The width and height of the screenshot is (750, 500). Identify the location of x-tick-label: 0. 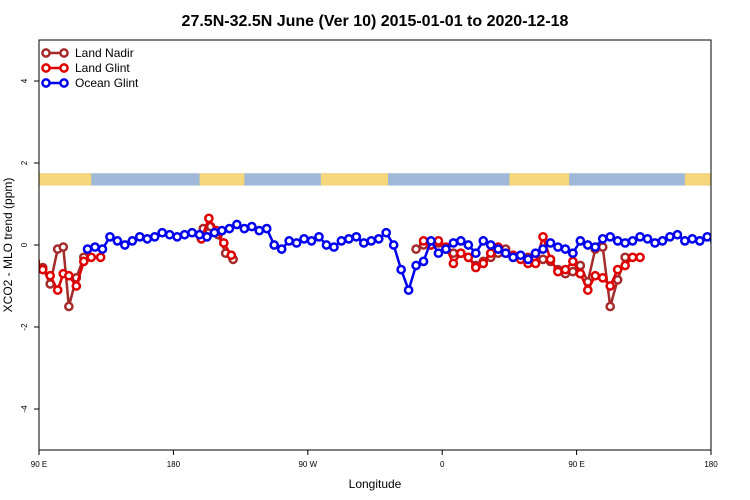
(442, 464).